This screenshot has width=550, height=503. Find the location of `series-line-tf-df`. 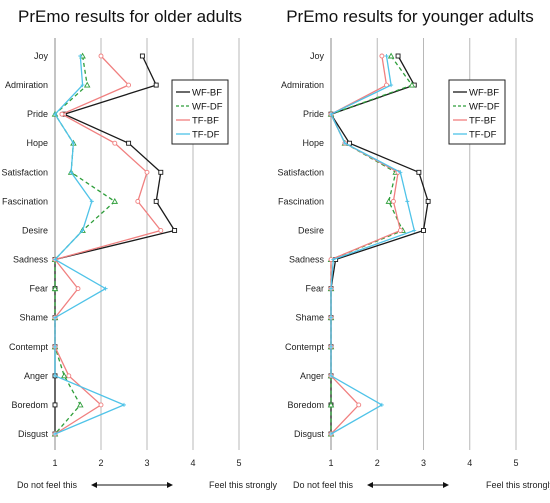

series-line-tf-df is located at coordinates (89, 245).